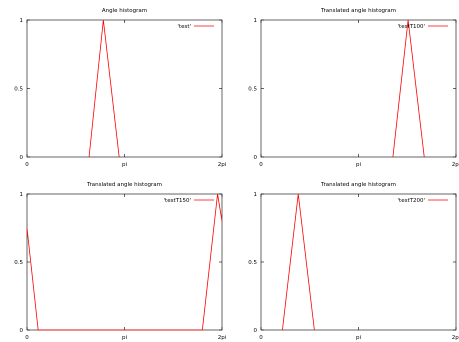 This screenshot has width=459, height=342. Describe the element at coordinates (411, 201) in the screenshot. I see `legend-label: 'testT200'` at that location.